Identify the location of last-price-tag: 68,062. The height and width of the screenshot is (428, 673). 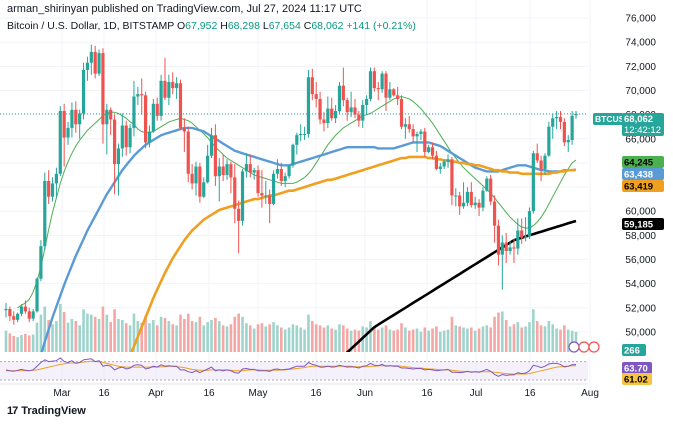
(638, 119).